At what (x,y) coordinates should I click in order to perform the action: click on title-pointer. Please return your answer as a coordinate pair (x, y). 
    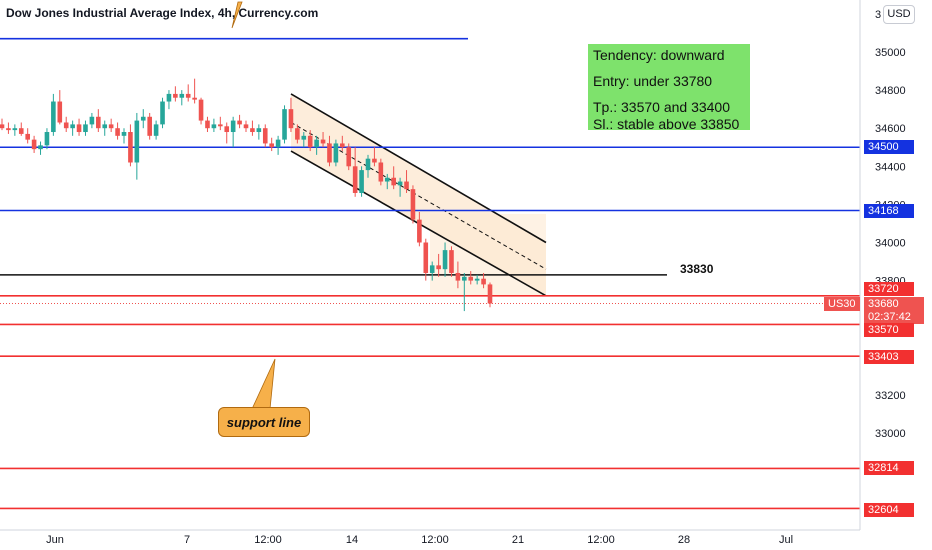
    Looking at the image, I should click on (237, 15).